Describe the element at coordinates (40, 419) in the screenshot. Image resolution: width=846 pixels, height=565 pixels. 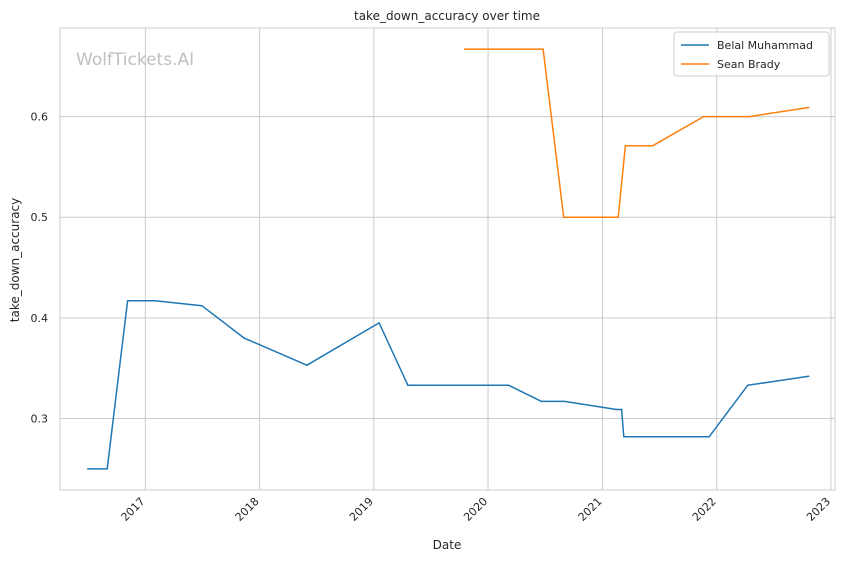
I see `y-tick-label: 0.3` at that location.